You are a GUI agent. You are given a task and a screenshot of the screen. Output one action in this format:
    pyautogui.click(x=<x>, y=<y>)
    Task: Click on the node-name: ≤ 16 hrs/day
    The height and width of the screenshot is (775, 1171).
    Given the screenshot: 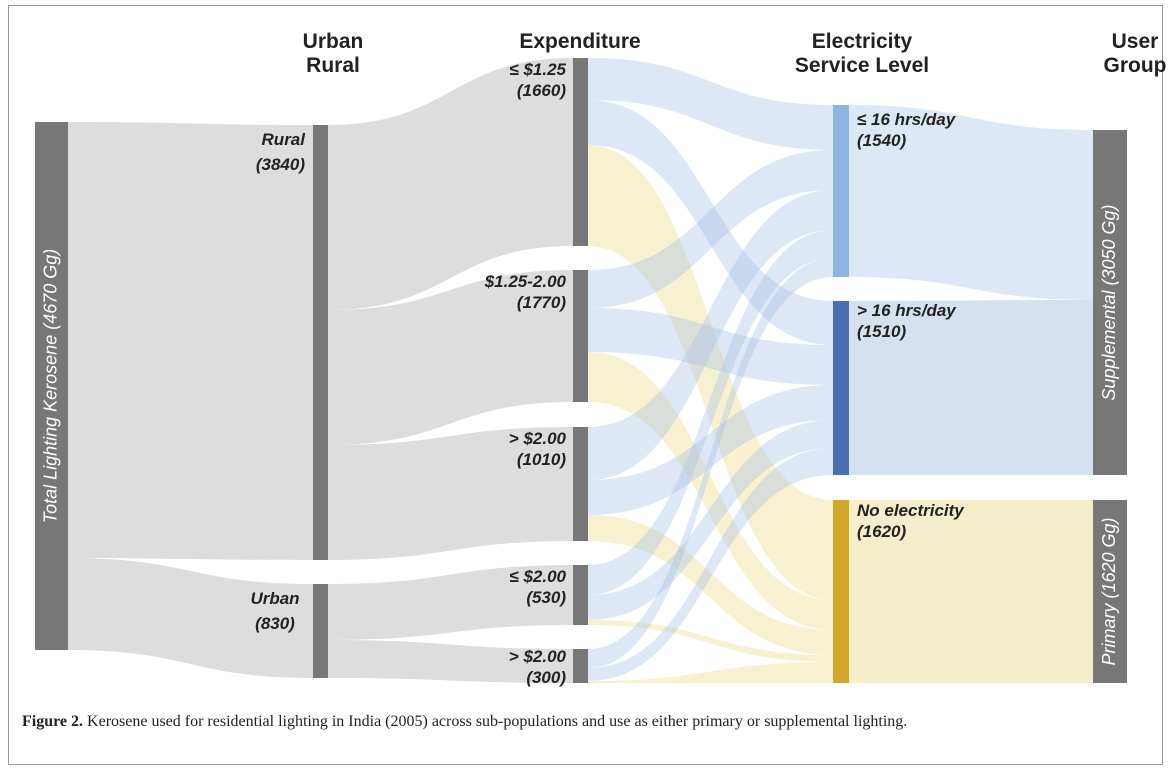 What is the action you would take?
    pyautogui.click(x=907, y=119)
    